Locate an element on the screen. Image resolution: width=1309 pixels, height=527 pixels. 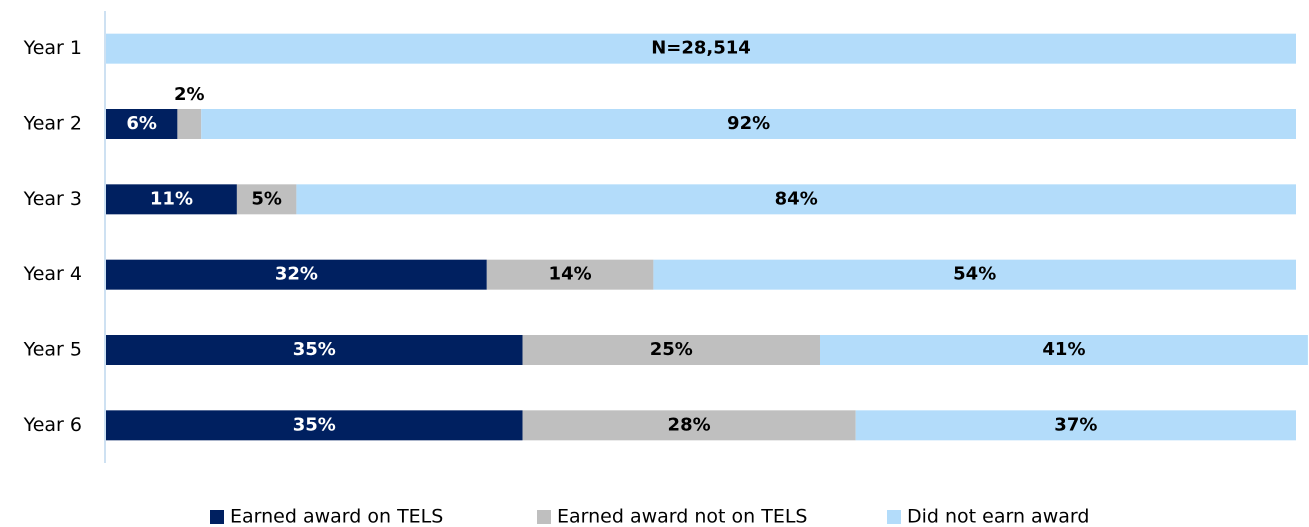
data-label: 54% is located at coordinates (974, 274).